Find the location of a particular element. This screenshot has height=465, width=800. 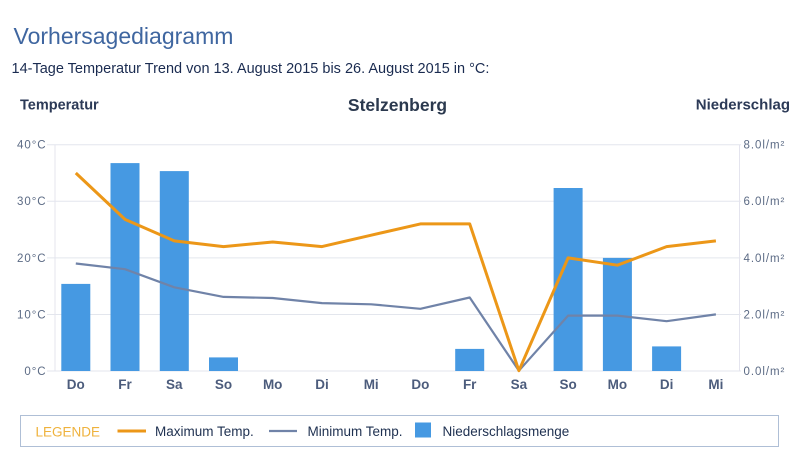

svg-text: Minimum Temp. is located at coordinates (355, 431).